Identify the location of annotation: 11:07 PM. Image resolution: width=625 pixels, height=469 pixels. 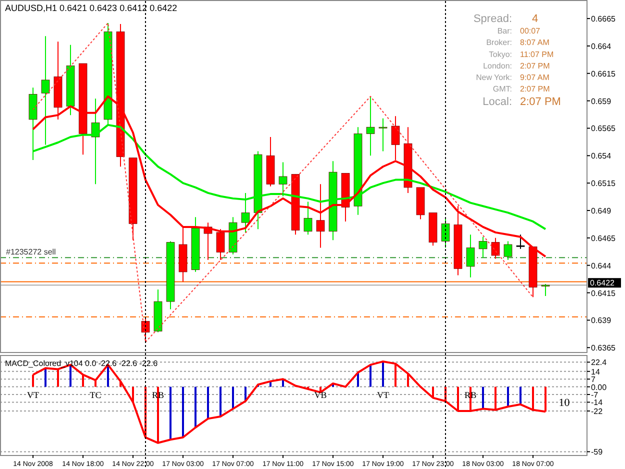
(537, 54).